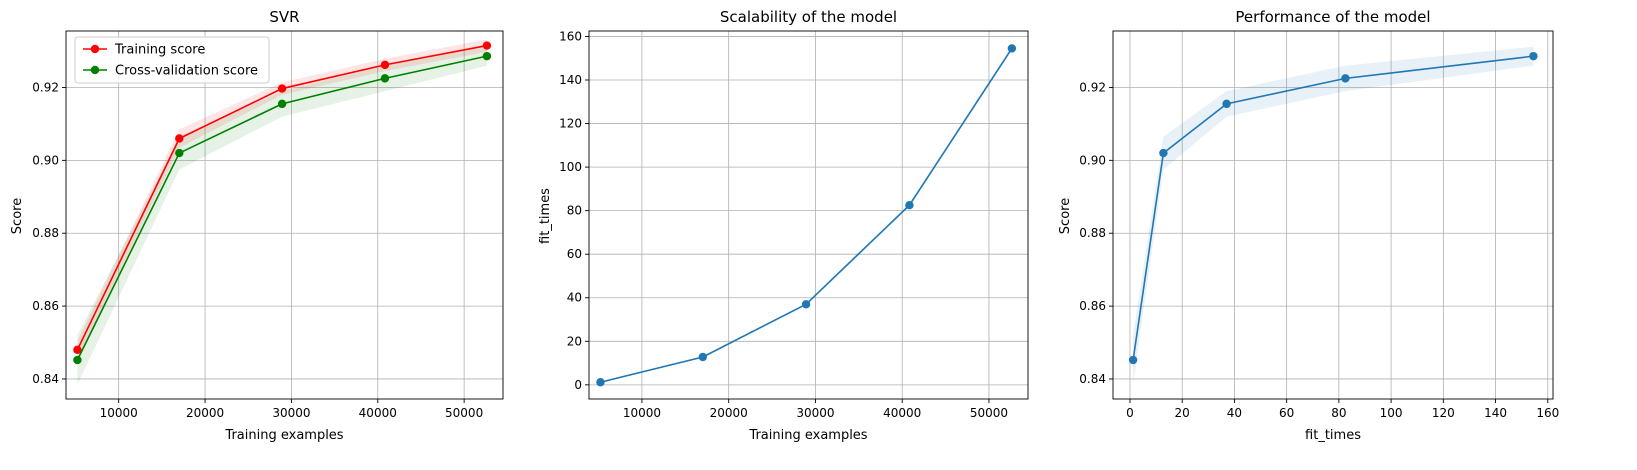 This screenshot has height=470, width=1637. Describe the element at coordinates (570, 124) in the screenshot. I see `y-tick-label: 120` at that location.